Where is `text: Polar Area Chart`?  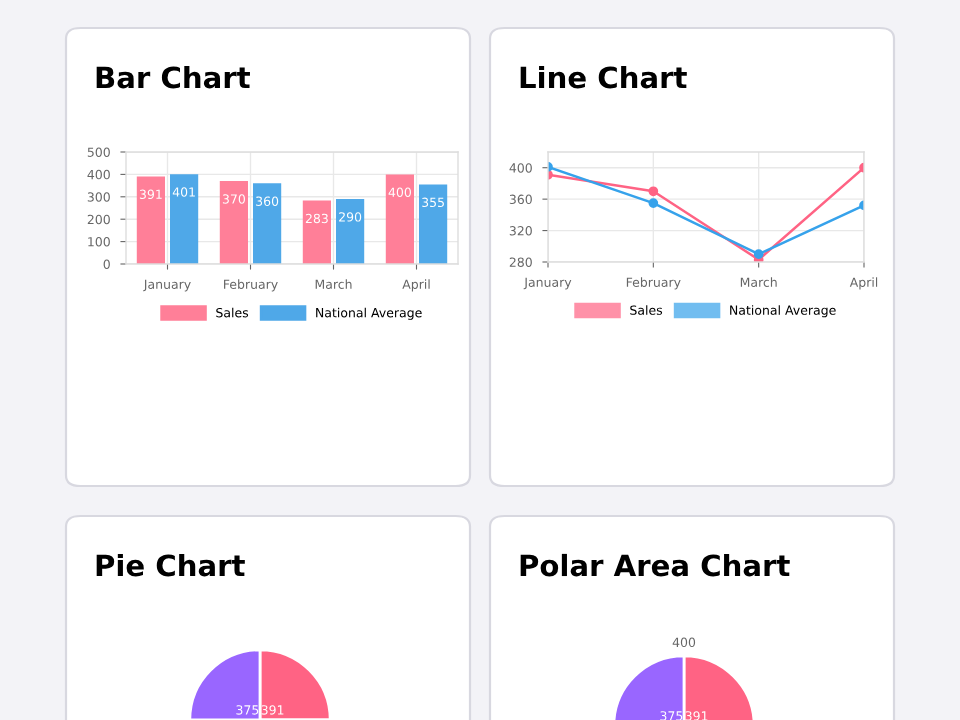
text: Polar Area Chart is located at coordinates (655, 565).